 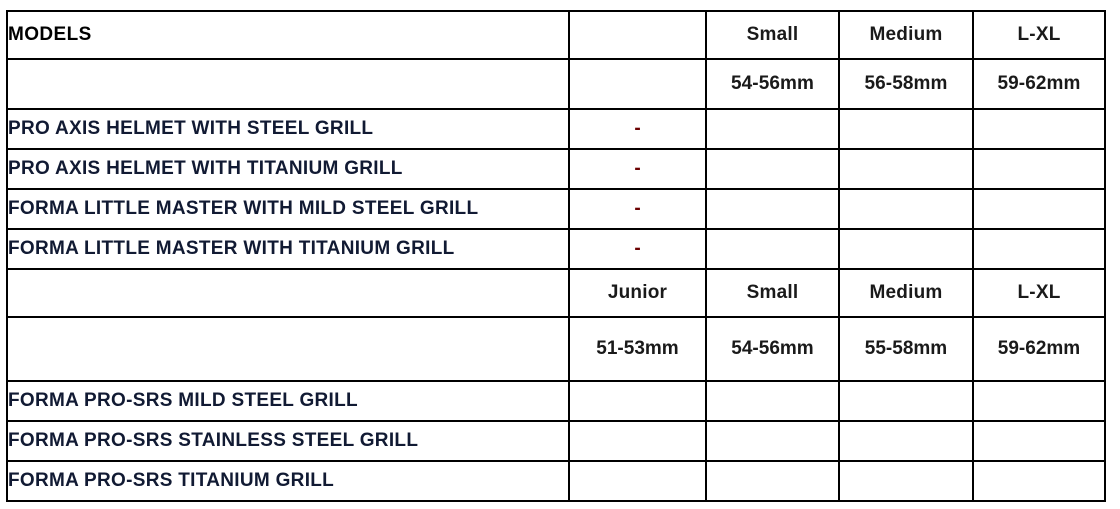 What do you see at coordinates (637, 293) in the screenshot?
I see `group2-size-name-junior: Junior` at bounding box center [637, 293].